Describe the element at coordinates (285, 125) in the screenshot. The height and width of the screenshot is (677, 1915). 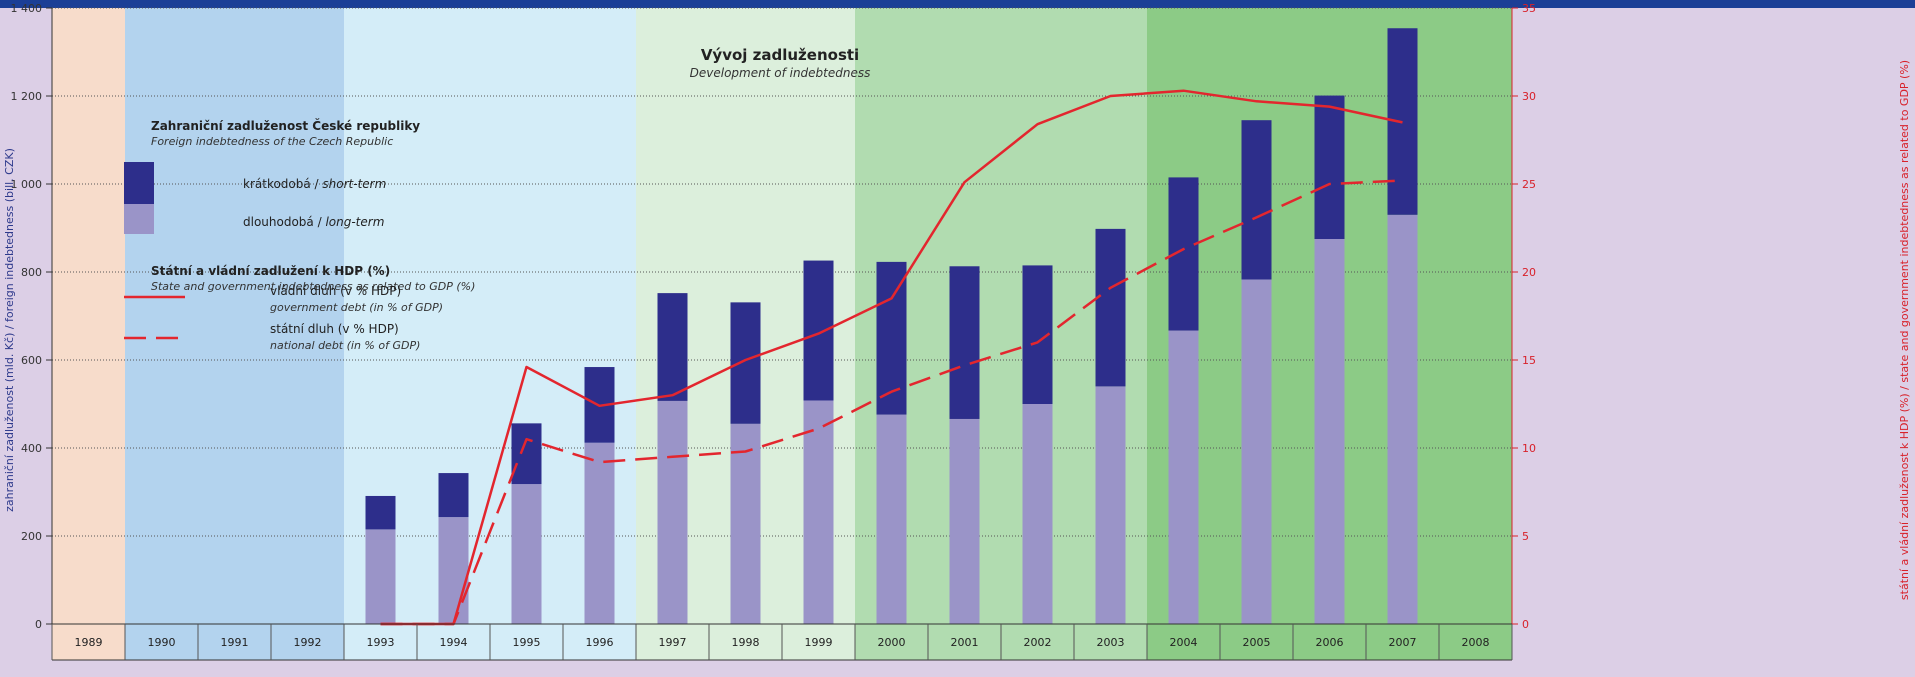
I see `legend-foreign-title: Zahraniční zadluženost České republiky` at that location.